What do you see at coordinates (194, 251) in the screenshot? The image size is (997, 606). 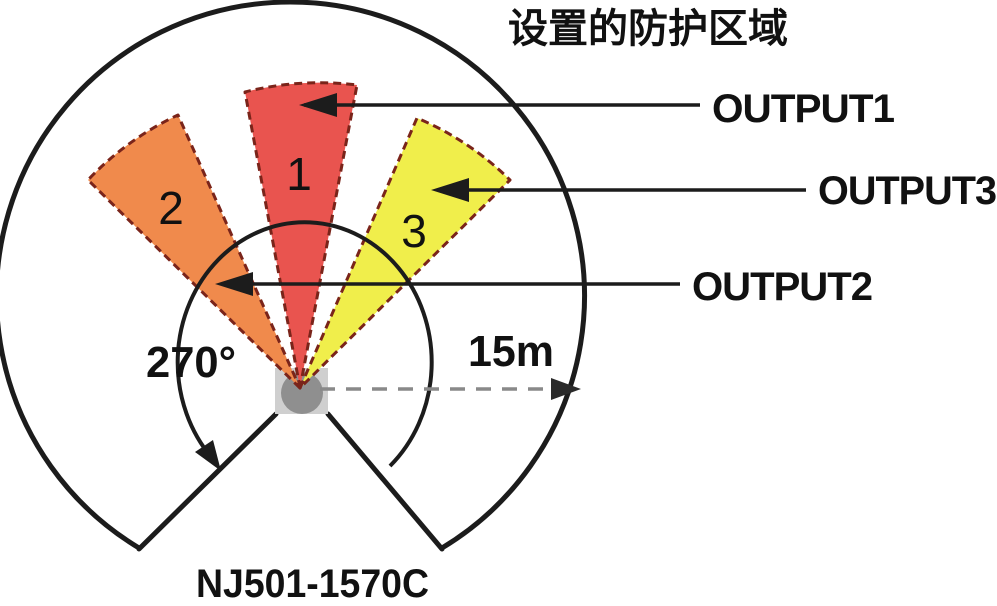 I see `zone2-wedge` at bounding box center [194, 251].